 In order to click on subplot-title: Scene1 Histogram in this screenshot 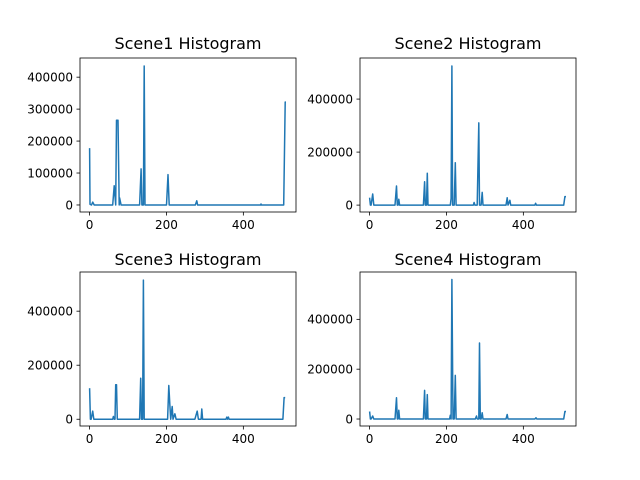, I will do `click(187, 43)`.